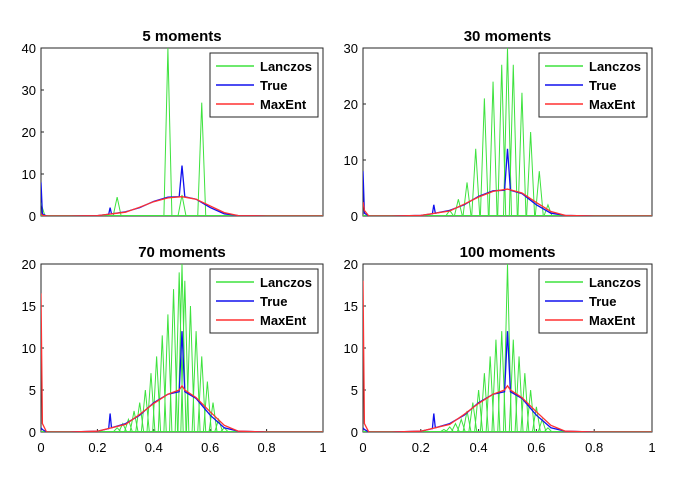 This screenshot has height=480, width=677. Describe the element at coordinates (508, 252) in the screenshot. I see `panel-title: 100 moments` at that location.